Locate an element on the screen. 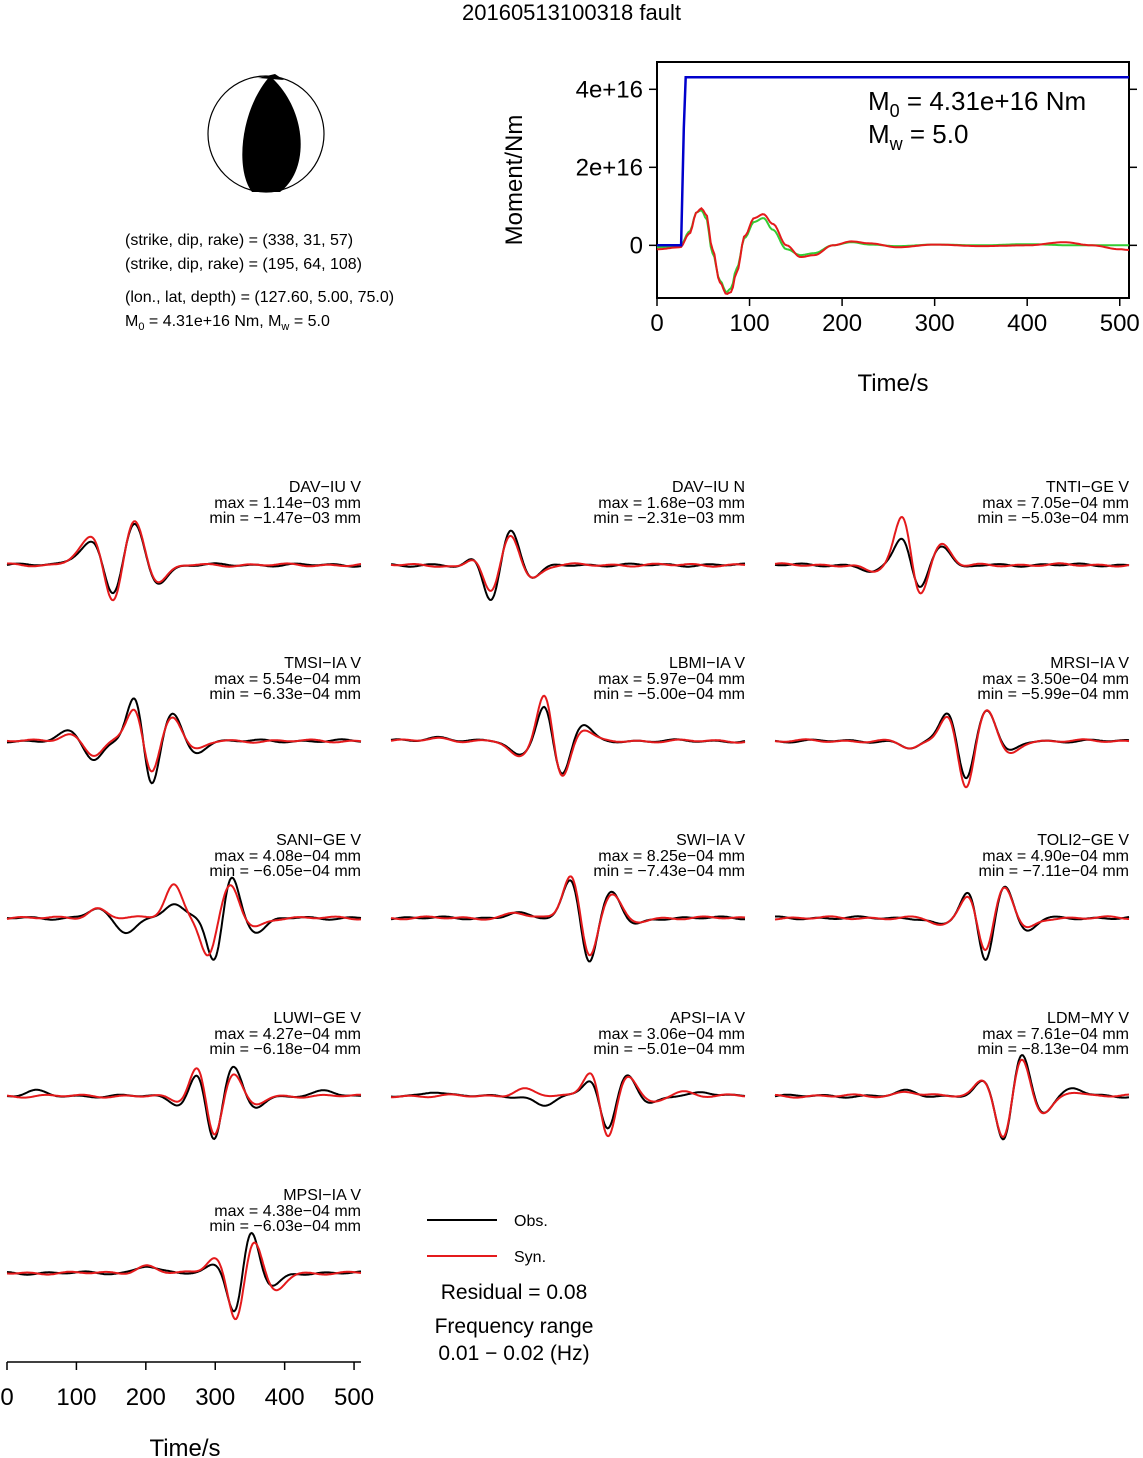 The height and width of the screenshot is (1458, 1143). station-min-amplitude: min = −5.03e−04 mm is located at coordinates (1053, 518).